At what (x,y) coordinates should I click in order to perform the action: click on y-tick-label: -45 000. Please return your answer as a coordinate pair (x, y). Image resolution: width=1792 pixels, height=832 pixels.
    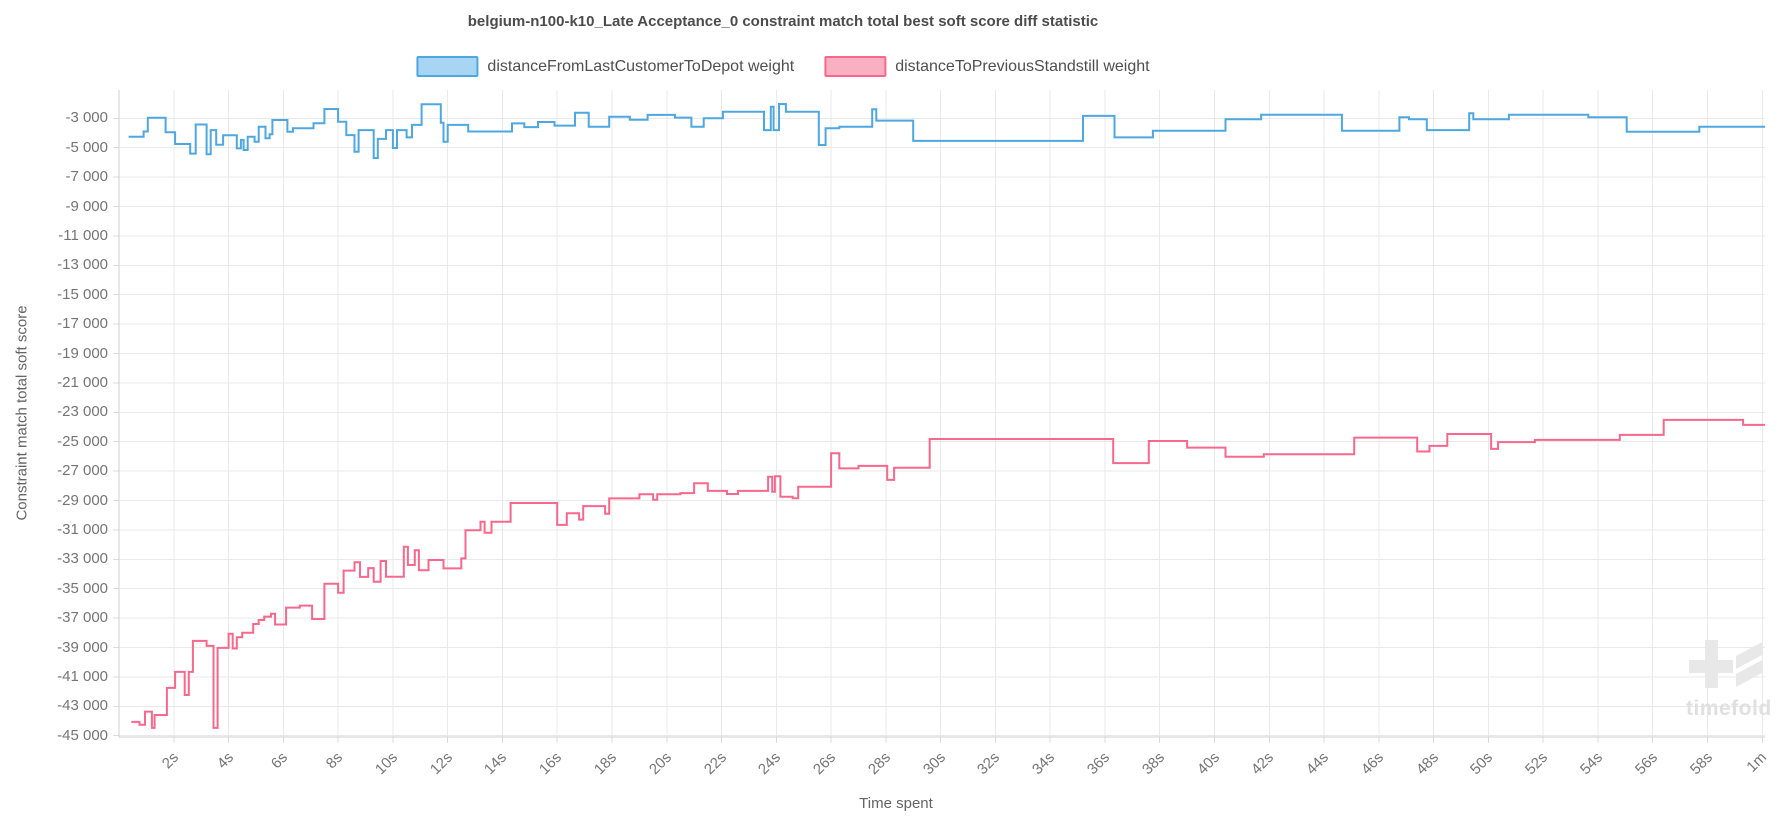
    Looking at the image, I should click on (82, 735).